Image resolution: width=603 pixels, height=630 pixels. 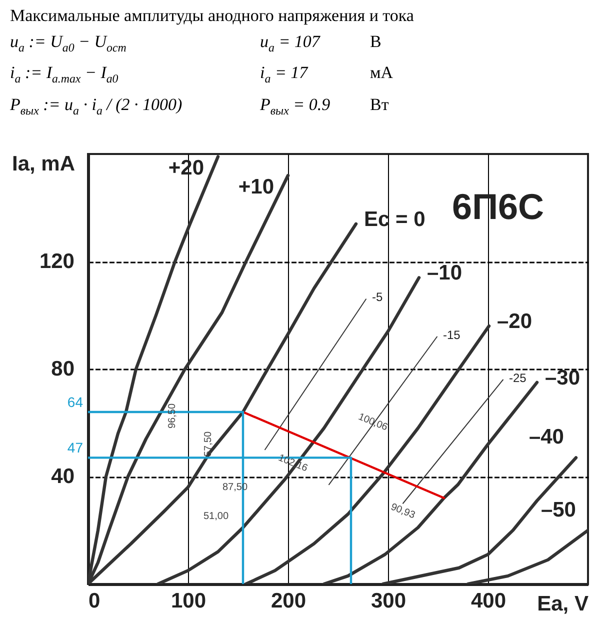 I want to click on series-label: +10, so click(x=256, y=187).